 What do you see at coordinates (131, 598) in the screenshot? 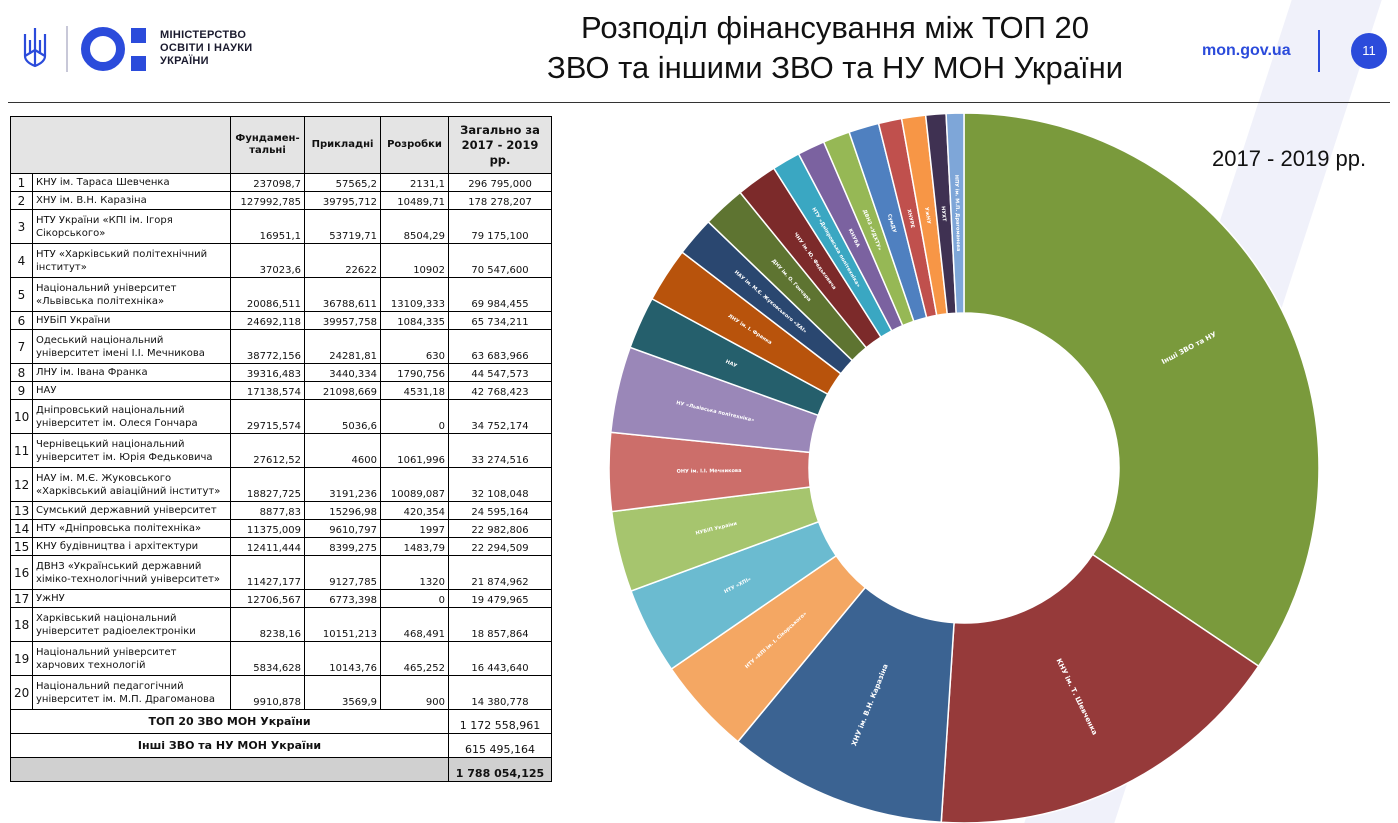
I see `university-name: УжНУ` at bounding box center [131, 598].